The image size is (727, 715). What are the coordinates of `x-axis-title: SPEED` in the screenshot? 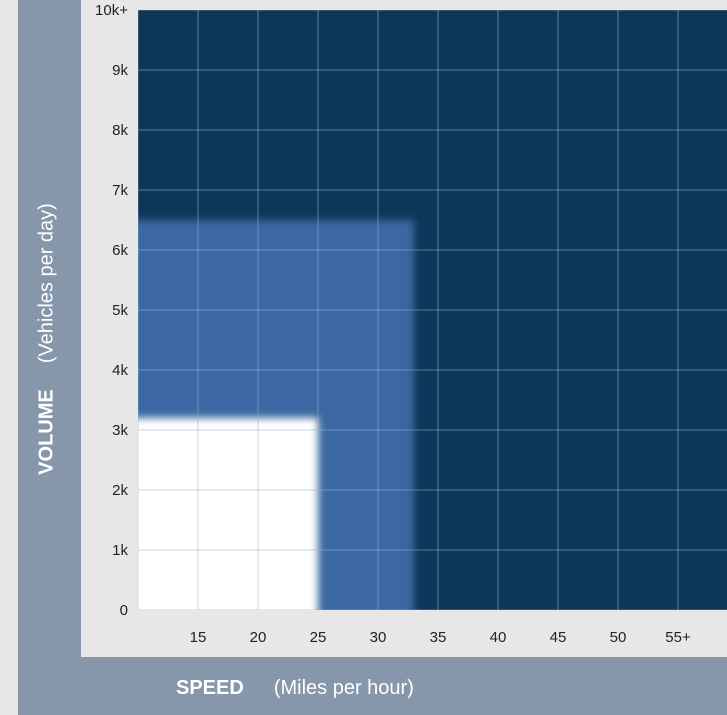 It's located at (210, 688).